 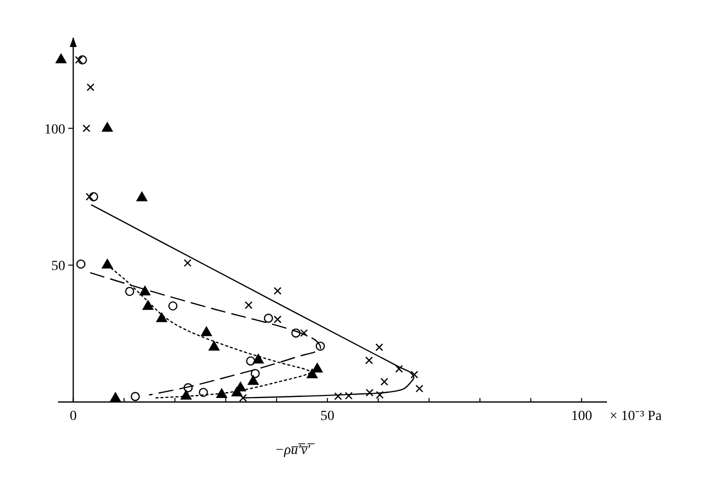 What do you see at coordinates (73, 416) in the screenshot?
I see `x-tick-label: 0` at bounding box center [73, 416].